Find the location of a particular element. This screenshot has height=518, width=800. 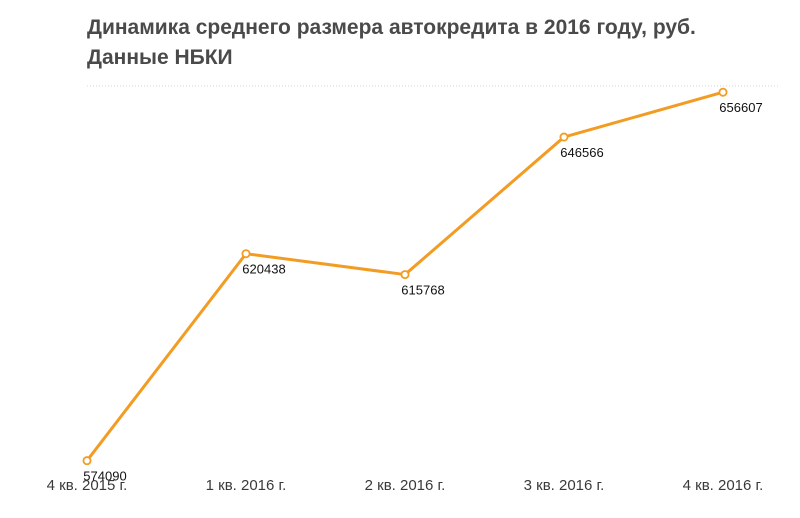

x-tick-label: 1 кв. 2016 г. is located at coordinates (246, 485).